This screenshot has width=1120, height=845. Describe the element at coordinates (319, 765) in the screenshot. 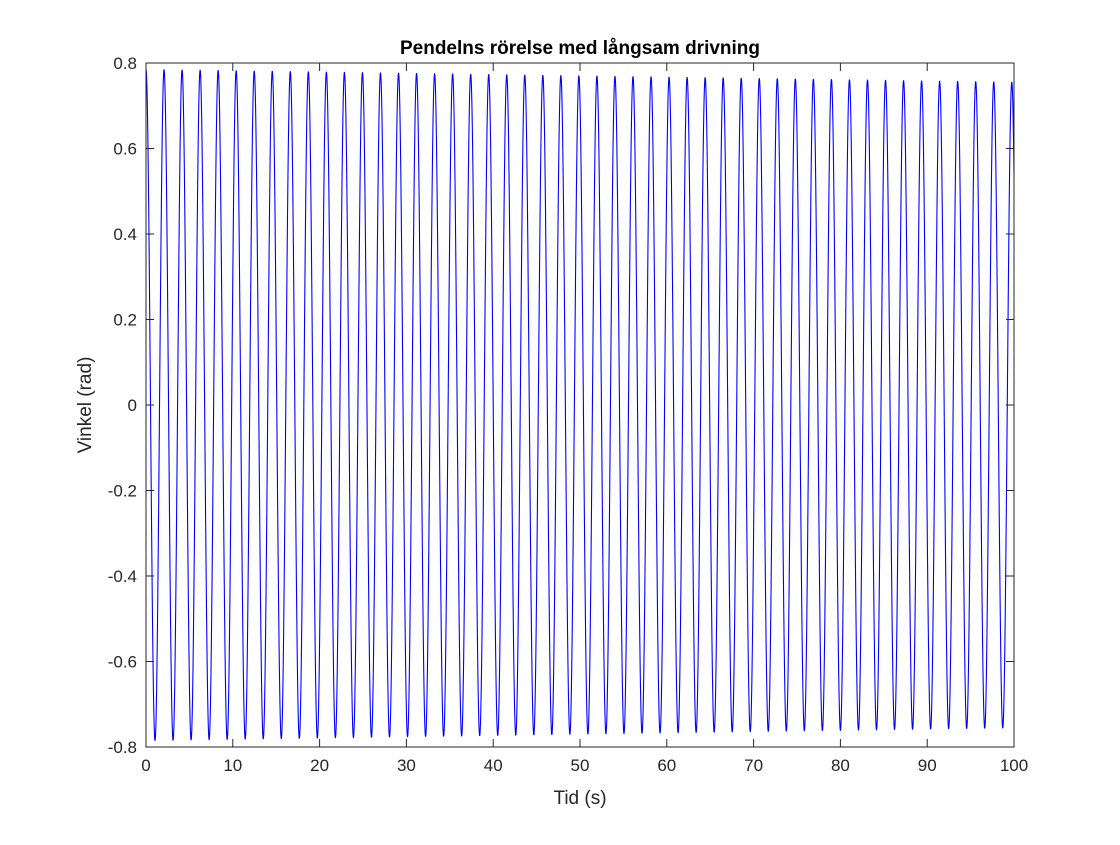

I see `x-tick-label: 20` at that location.